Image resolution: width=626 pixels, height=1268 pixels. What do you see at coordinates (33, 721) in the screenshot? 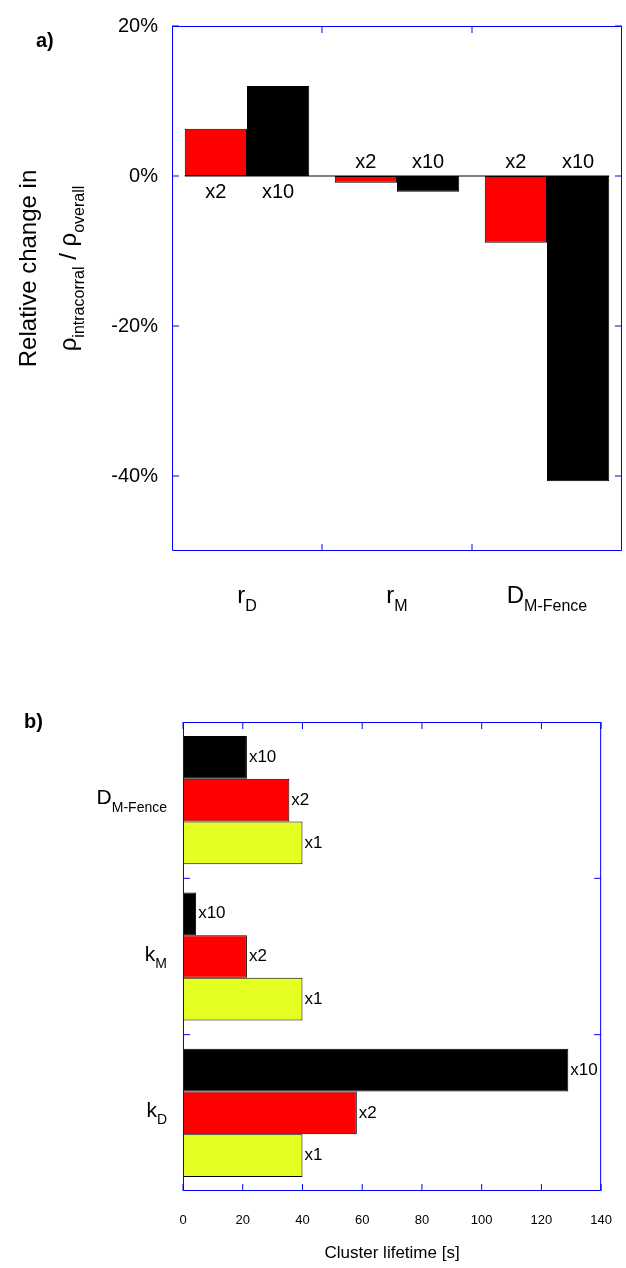
I see `chart-title: b)` at bounding box center [33, 721].